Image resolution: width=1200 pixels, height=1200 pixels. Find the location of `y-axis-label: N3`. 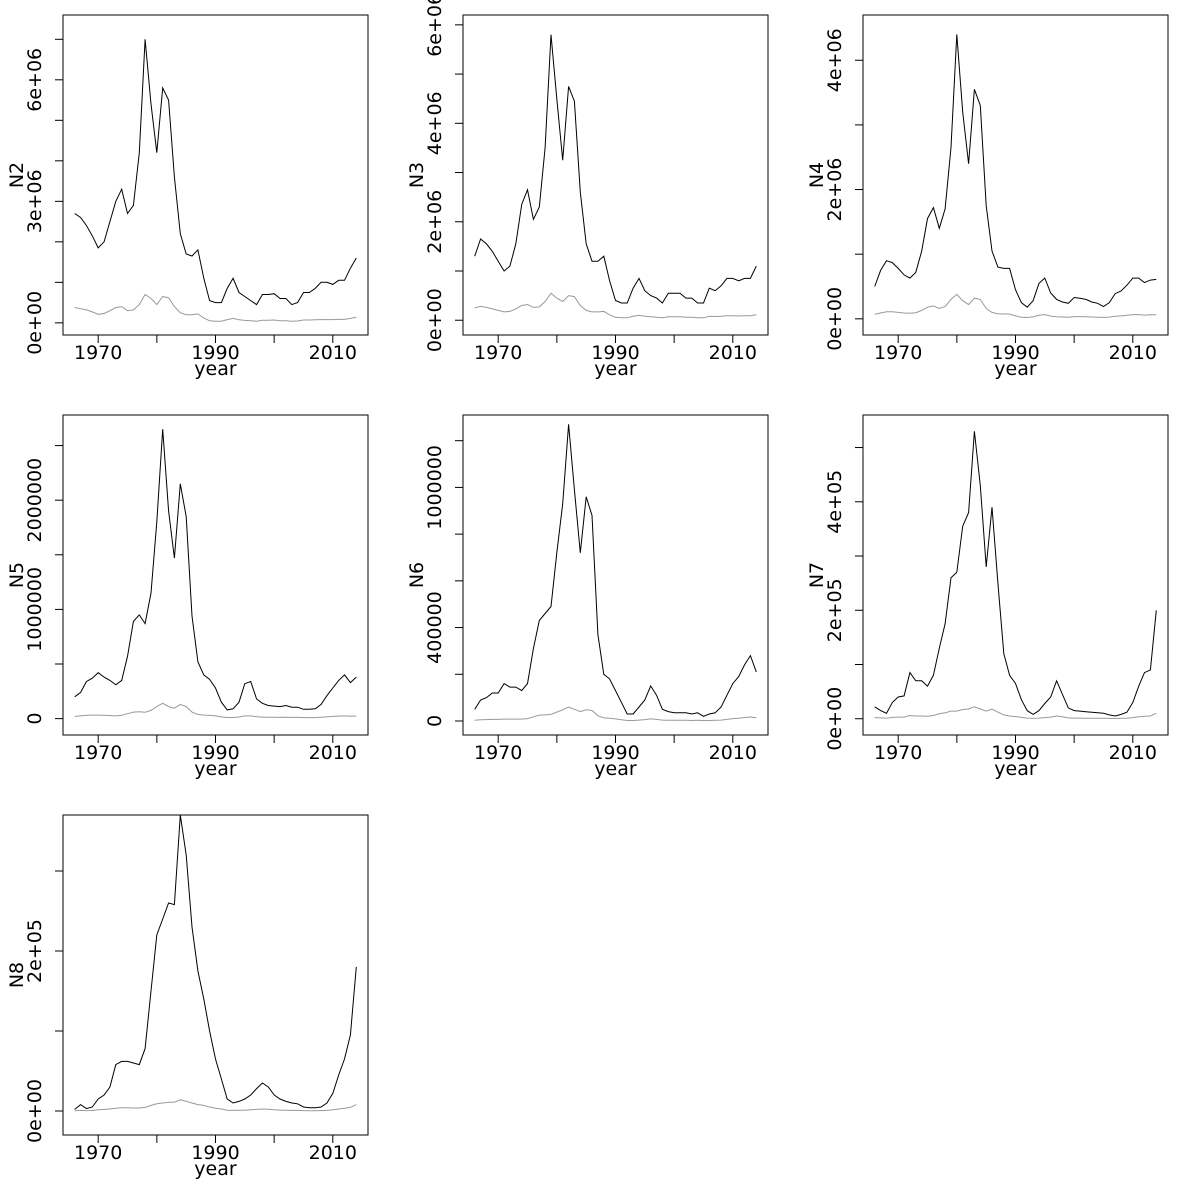

y-axis-label: N3 is located at coordinates (417, 175).